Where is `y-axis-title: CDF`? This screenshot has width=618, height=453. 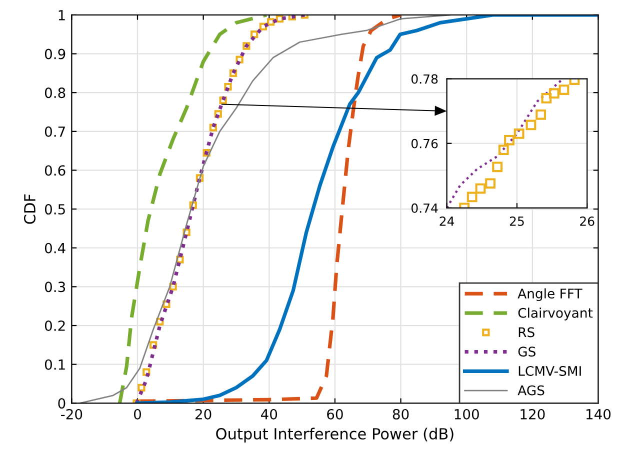 y-axis-title: CDF is located at coordinates (30, 209).